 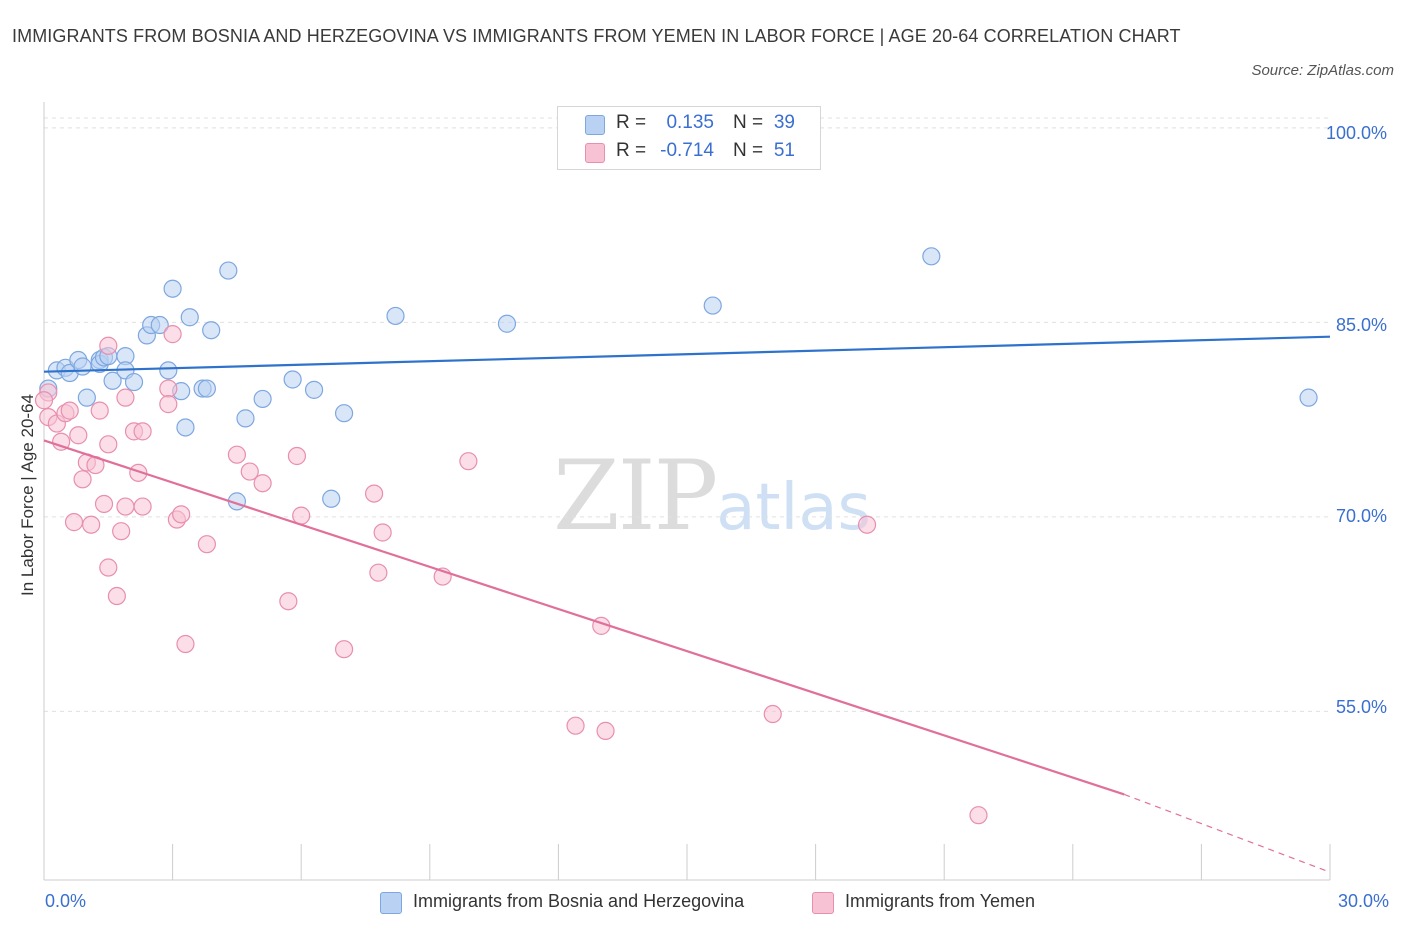 I want to click on legend-row-yemen: R = -0.714 N = 51, so click(x=689, y=152).